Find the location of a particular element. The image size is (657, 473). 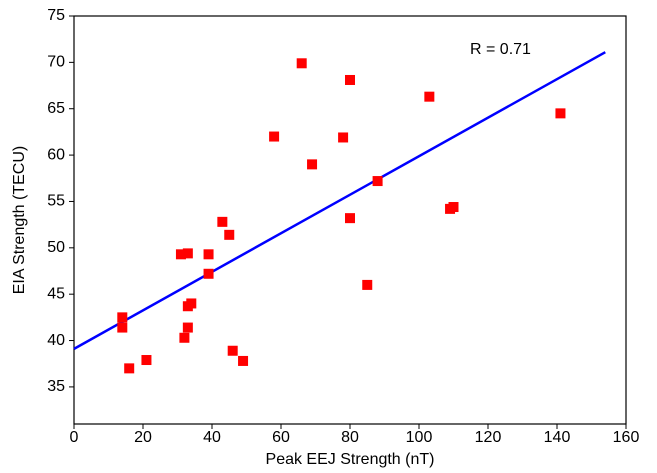

x-tick-label: 100 is located at coordinates (419, 437).